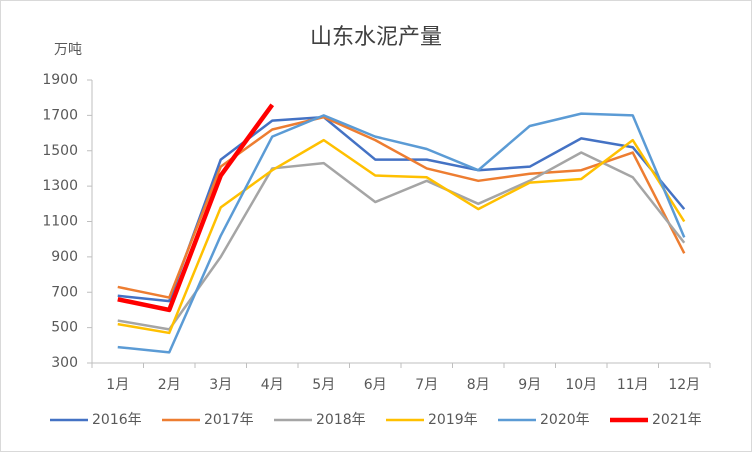  Describe the element at coordinates (169, 385) in the screenshot. I see `x-tick-label: 2月` at that location.